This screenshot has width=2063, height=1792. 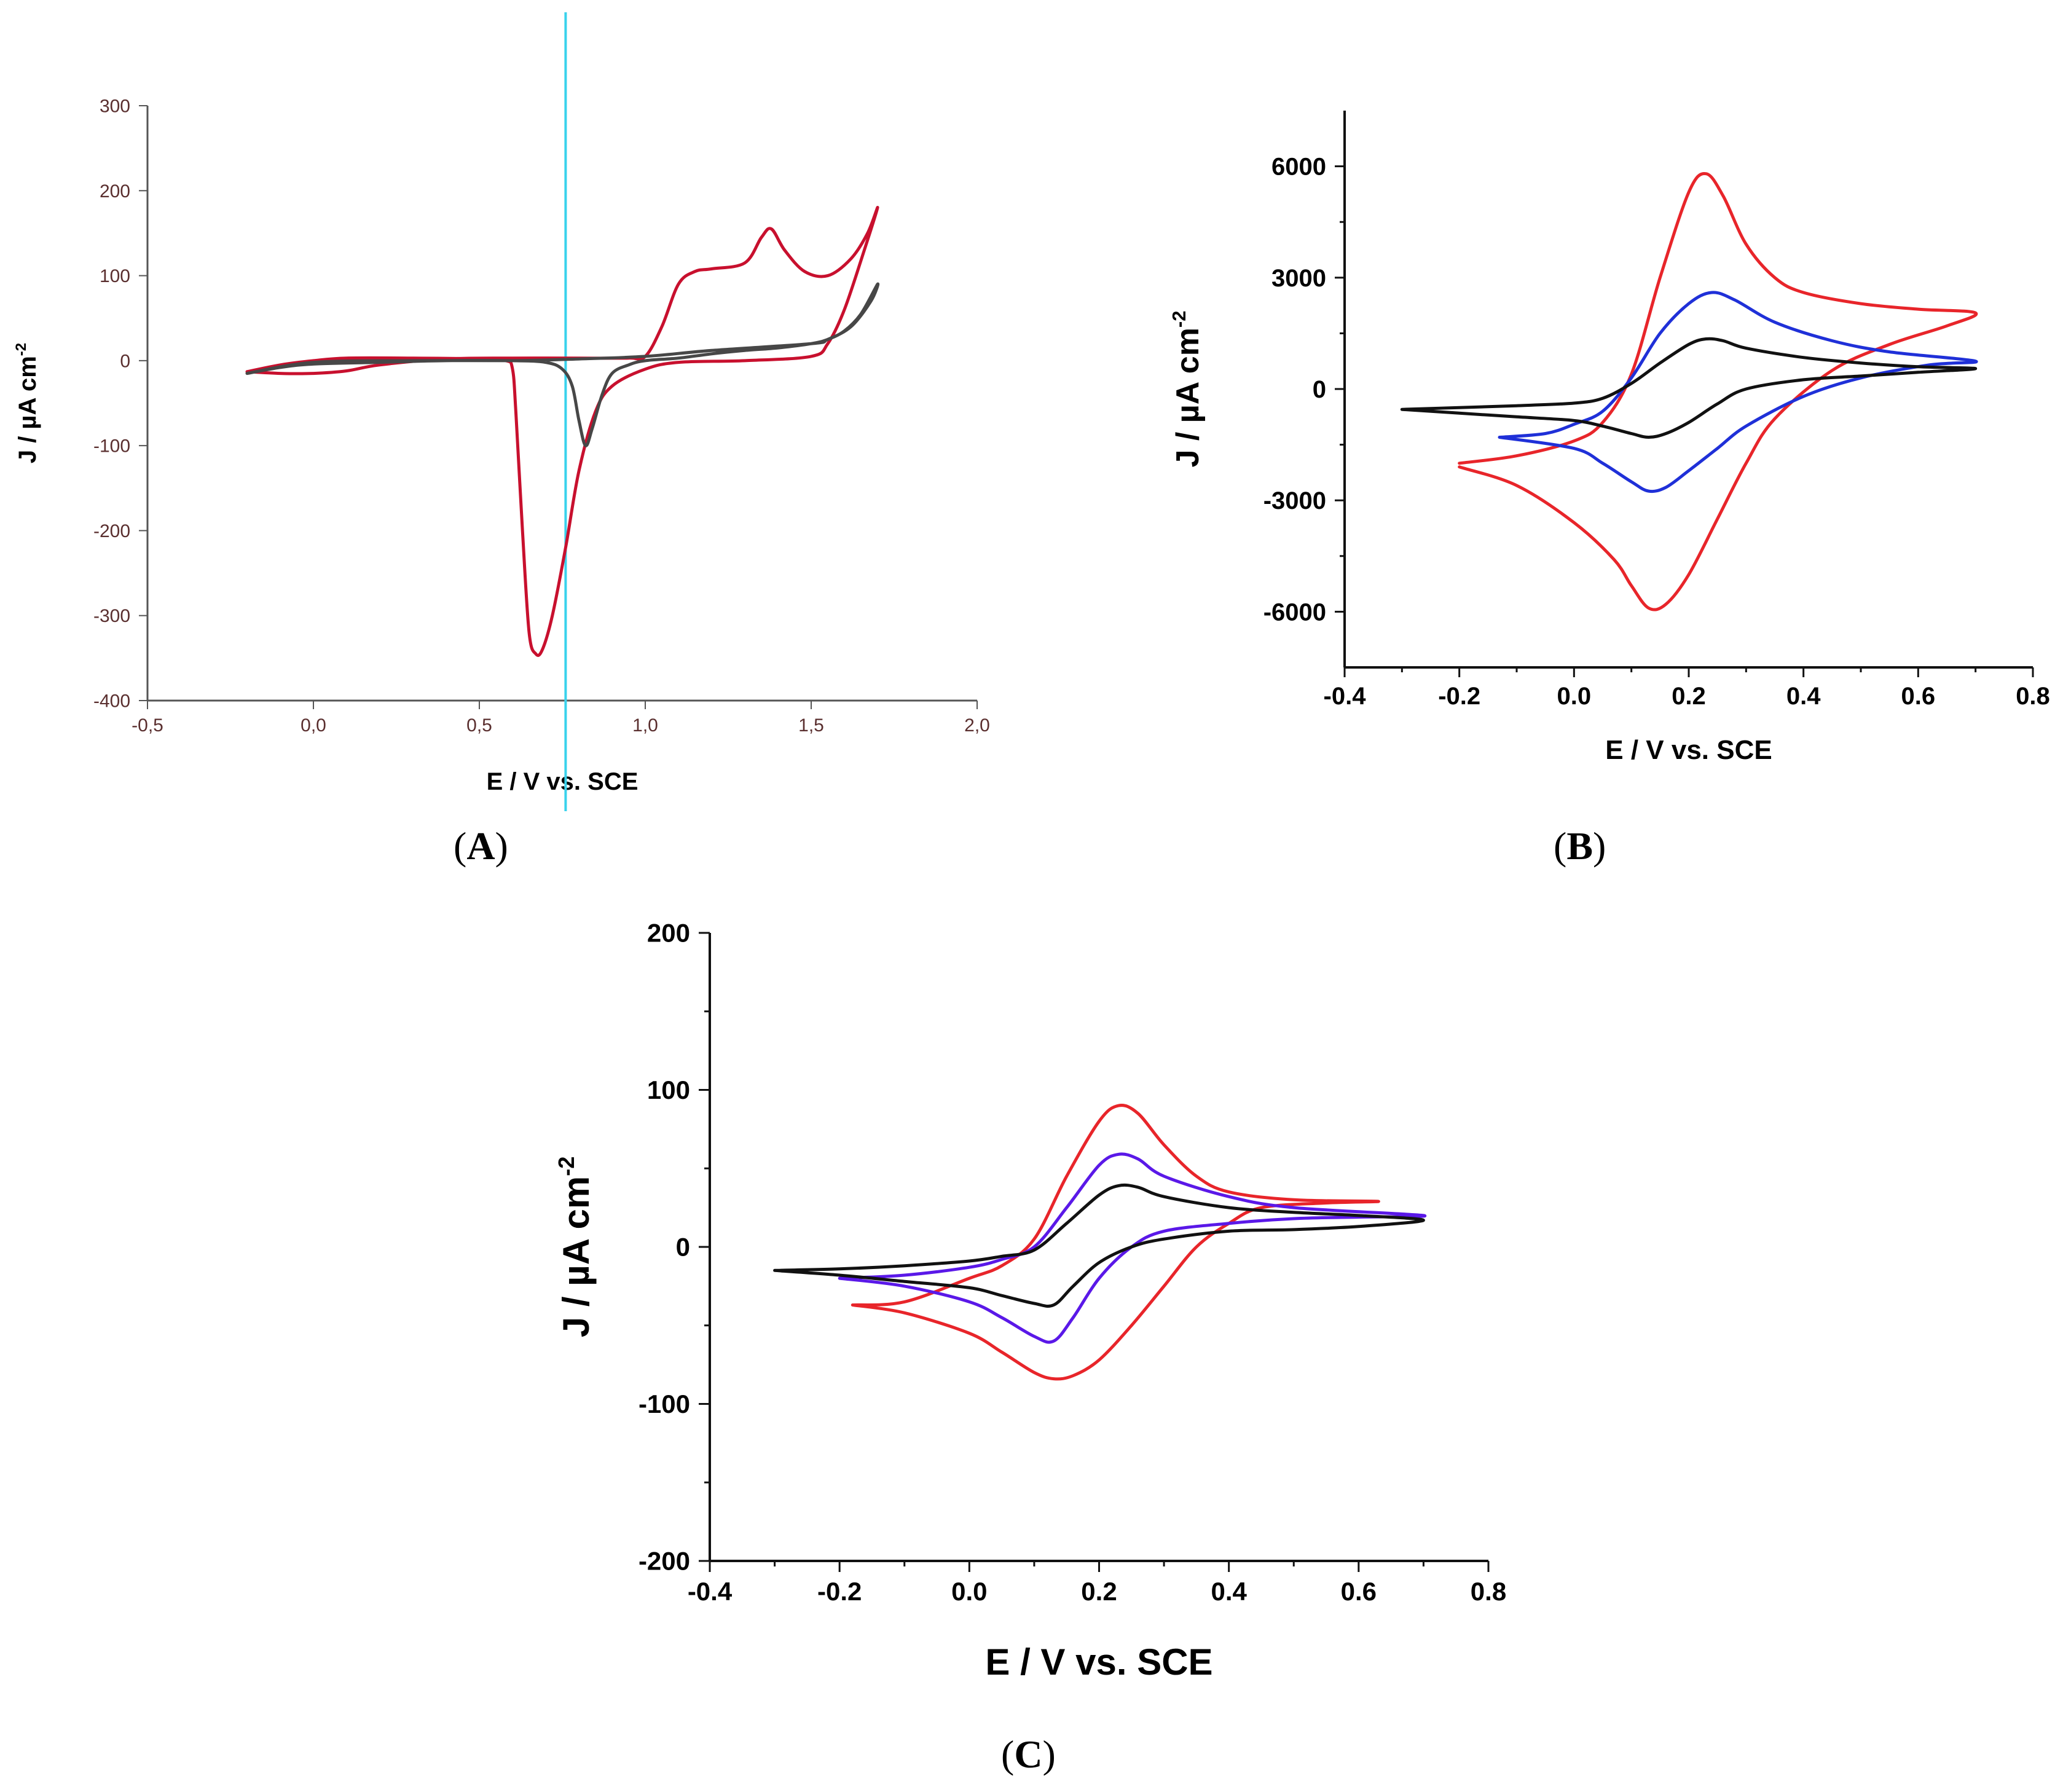 I want to click on caption-a-letter: A, so click(x=480, y=846).